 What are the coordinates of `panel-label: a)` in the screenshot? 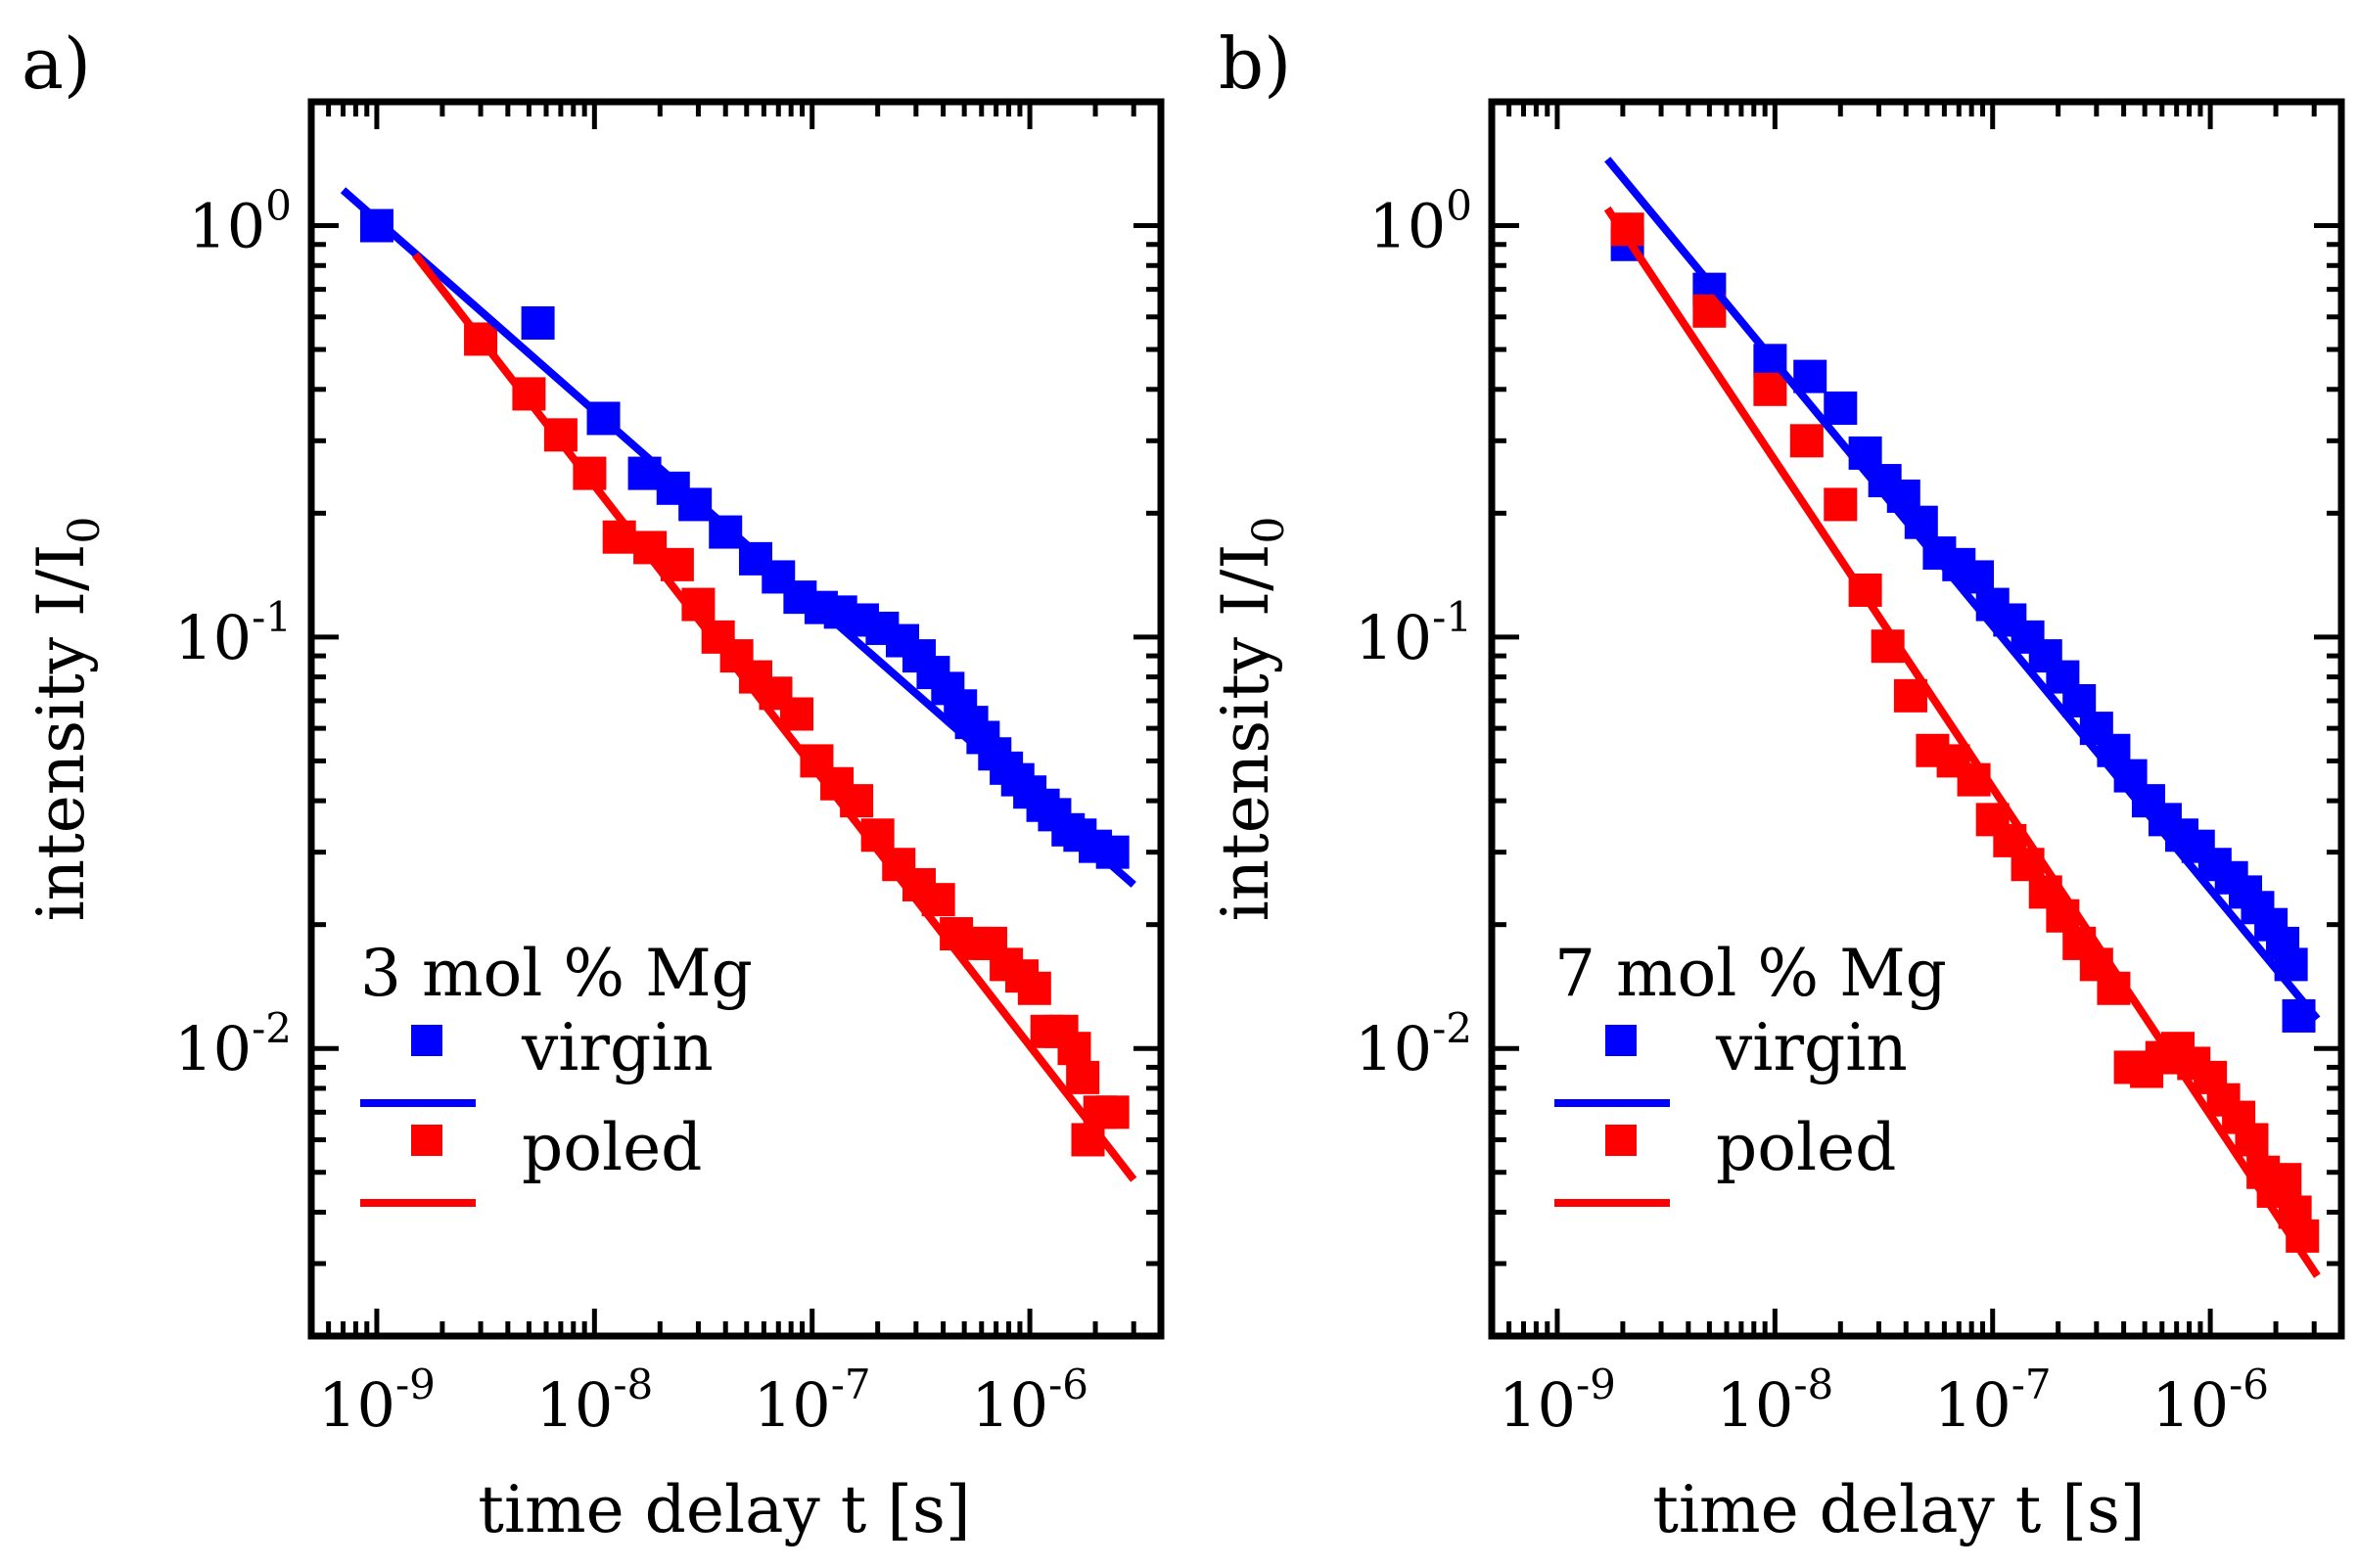 It's located at (56, 64).